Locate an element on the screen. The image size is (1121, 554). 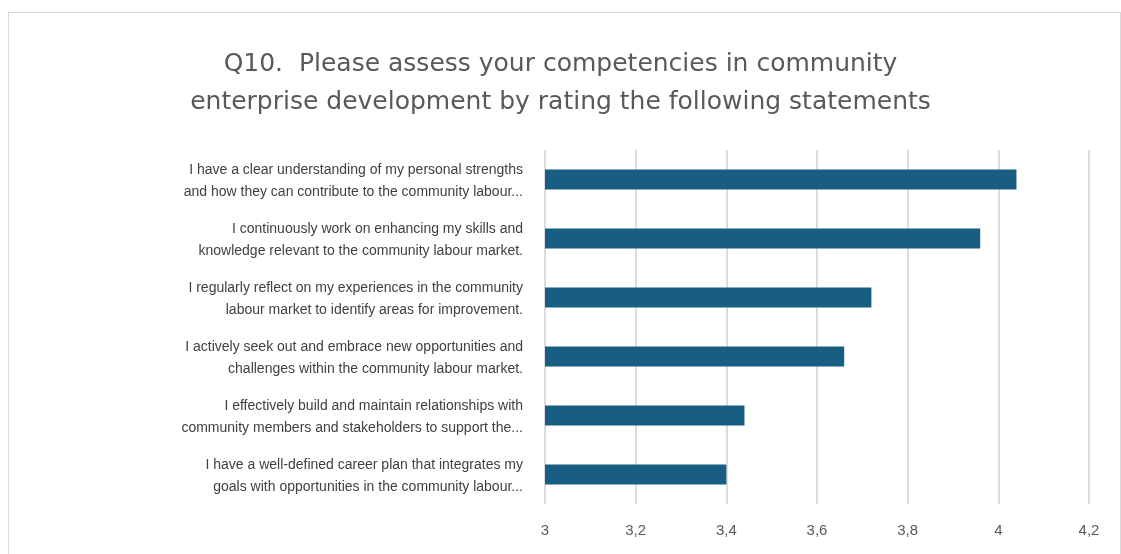
x-tick-label: 3,4 is located at coordinates (726, 529).